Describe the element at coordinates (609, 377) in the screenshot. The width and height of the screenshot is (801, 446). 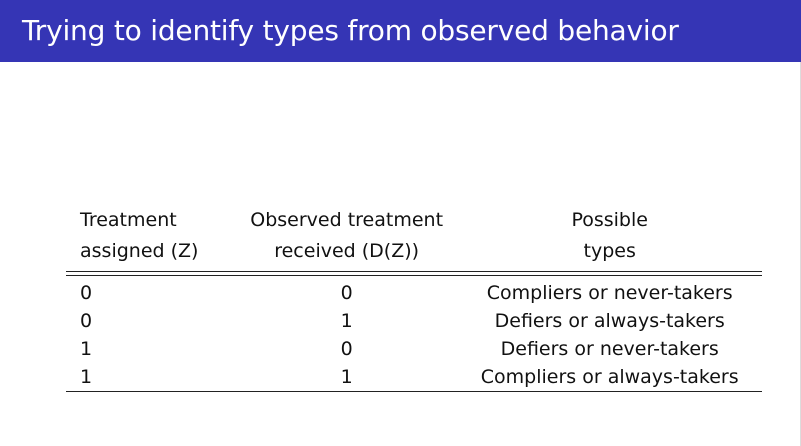
I see `cell-types: Compliers or always-takers` at that location.